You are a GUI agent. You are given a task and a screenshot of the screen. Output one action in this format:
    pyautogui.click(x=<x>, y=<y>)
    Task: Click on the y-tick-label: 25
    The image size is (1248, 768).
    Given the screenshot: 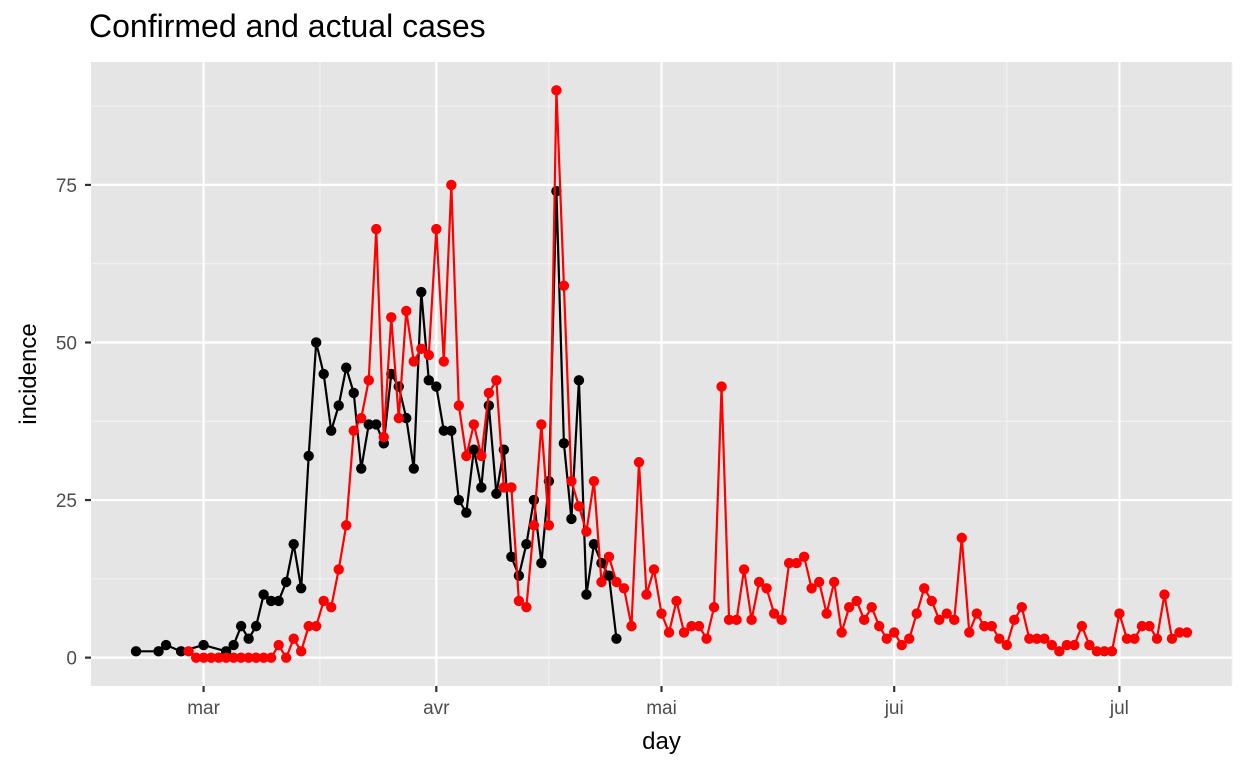 What is the action you would take?
    pyautogui.click(x=66, y=501)
    